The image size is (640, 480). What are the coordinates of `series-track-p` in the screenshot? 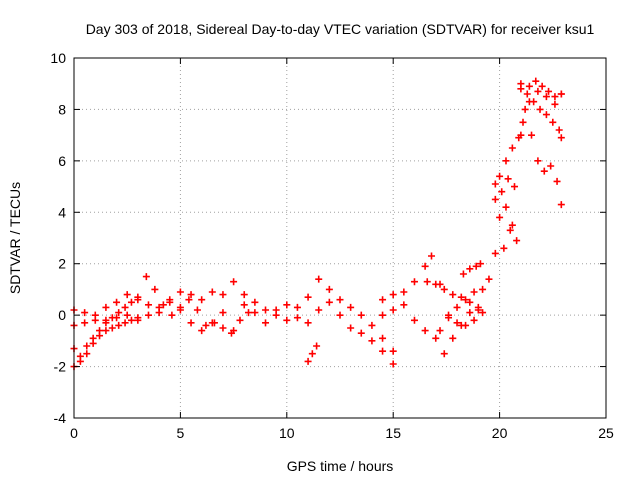 It's located at (510, 239).